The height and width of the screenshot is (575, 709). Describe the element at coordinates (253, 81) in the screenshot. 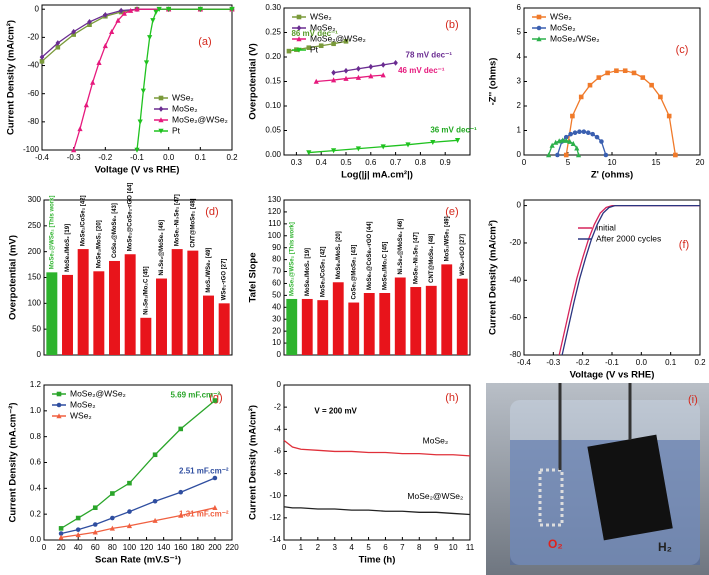

I see `y-axis-label: Overpotential (V)` at that location.